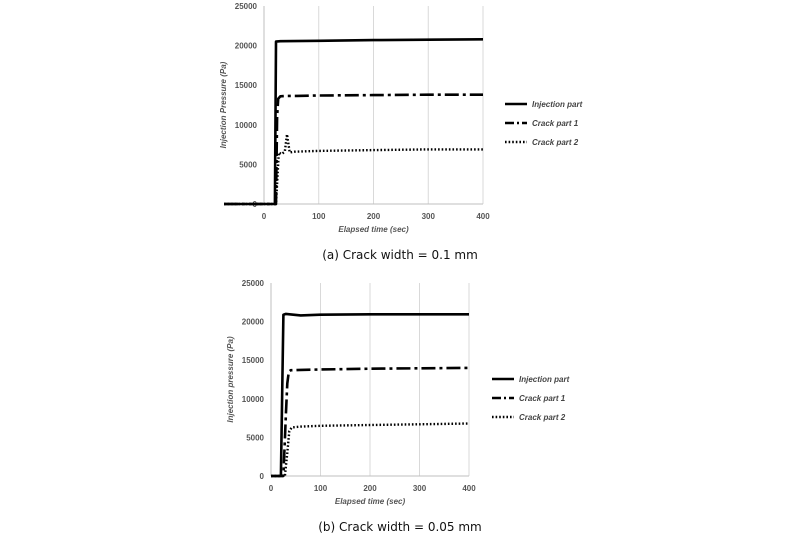  I want to click on y-tick-label: 0, so click(262, 476).